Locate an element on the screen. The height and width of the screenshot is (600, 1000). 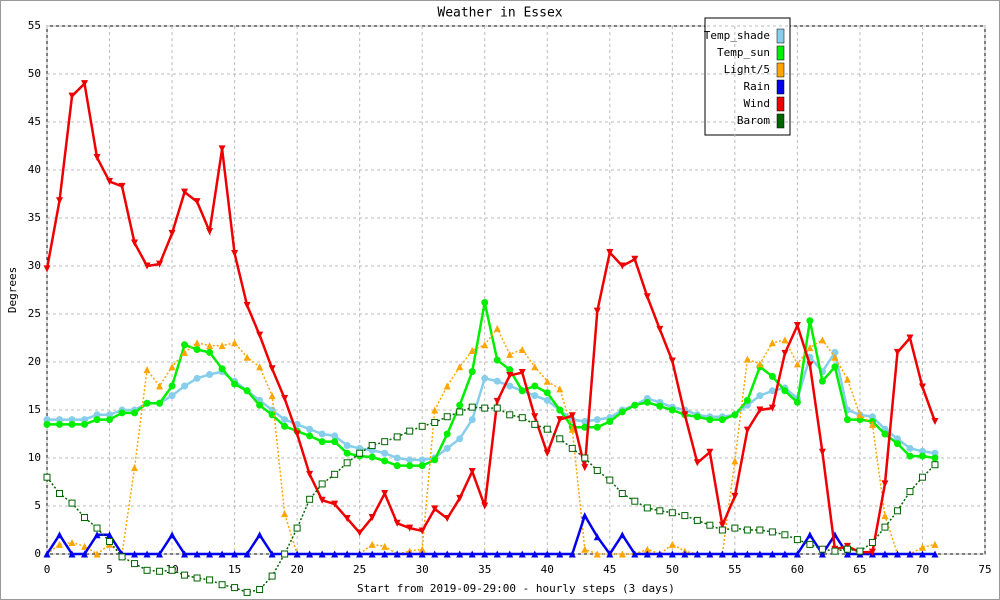
chart-title: Weather in Essex is located at coordinates (499, 13).